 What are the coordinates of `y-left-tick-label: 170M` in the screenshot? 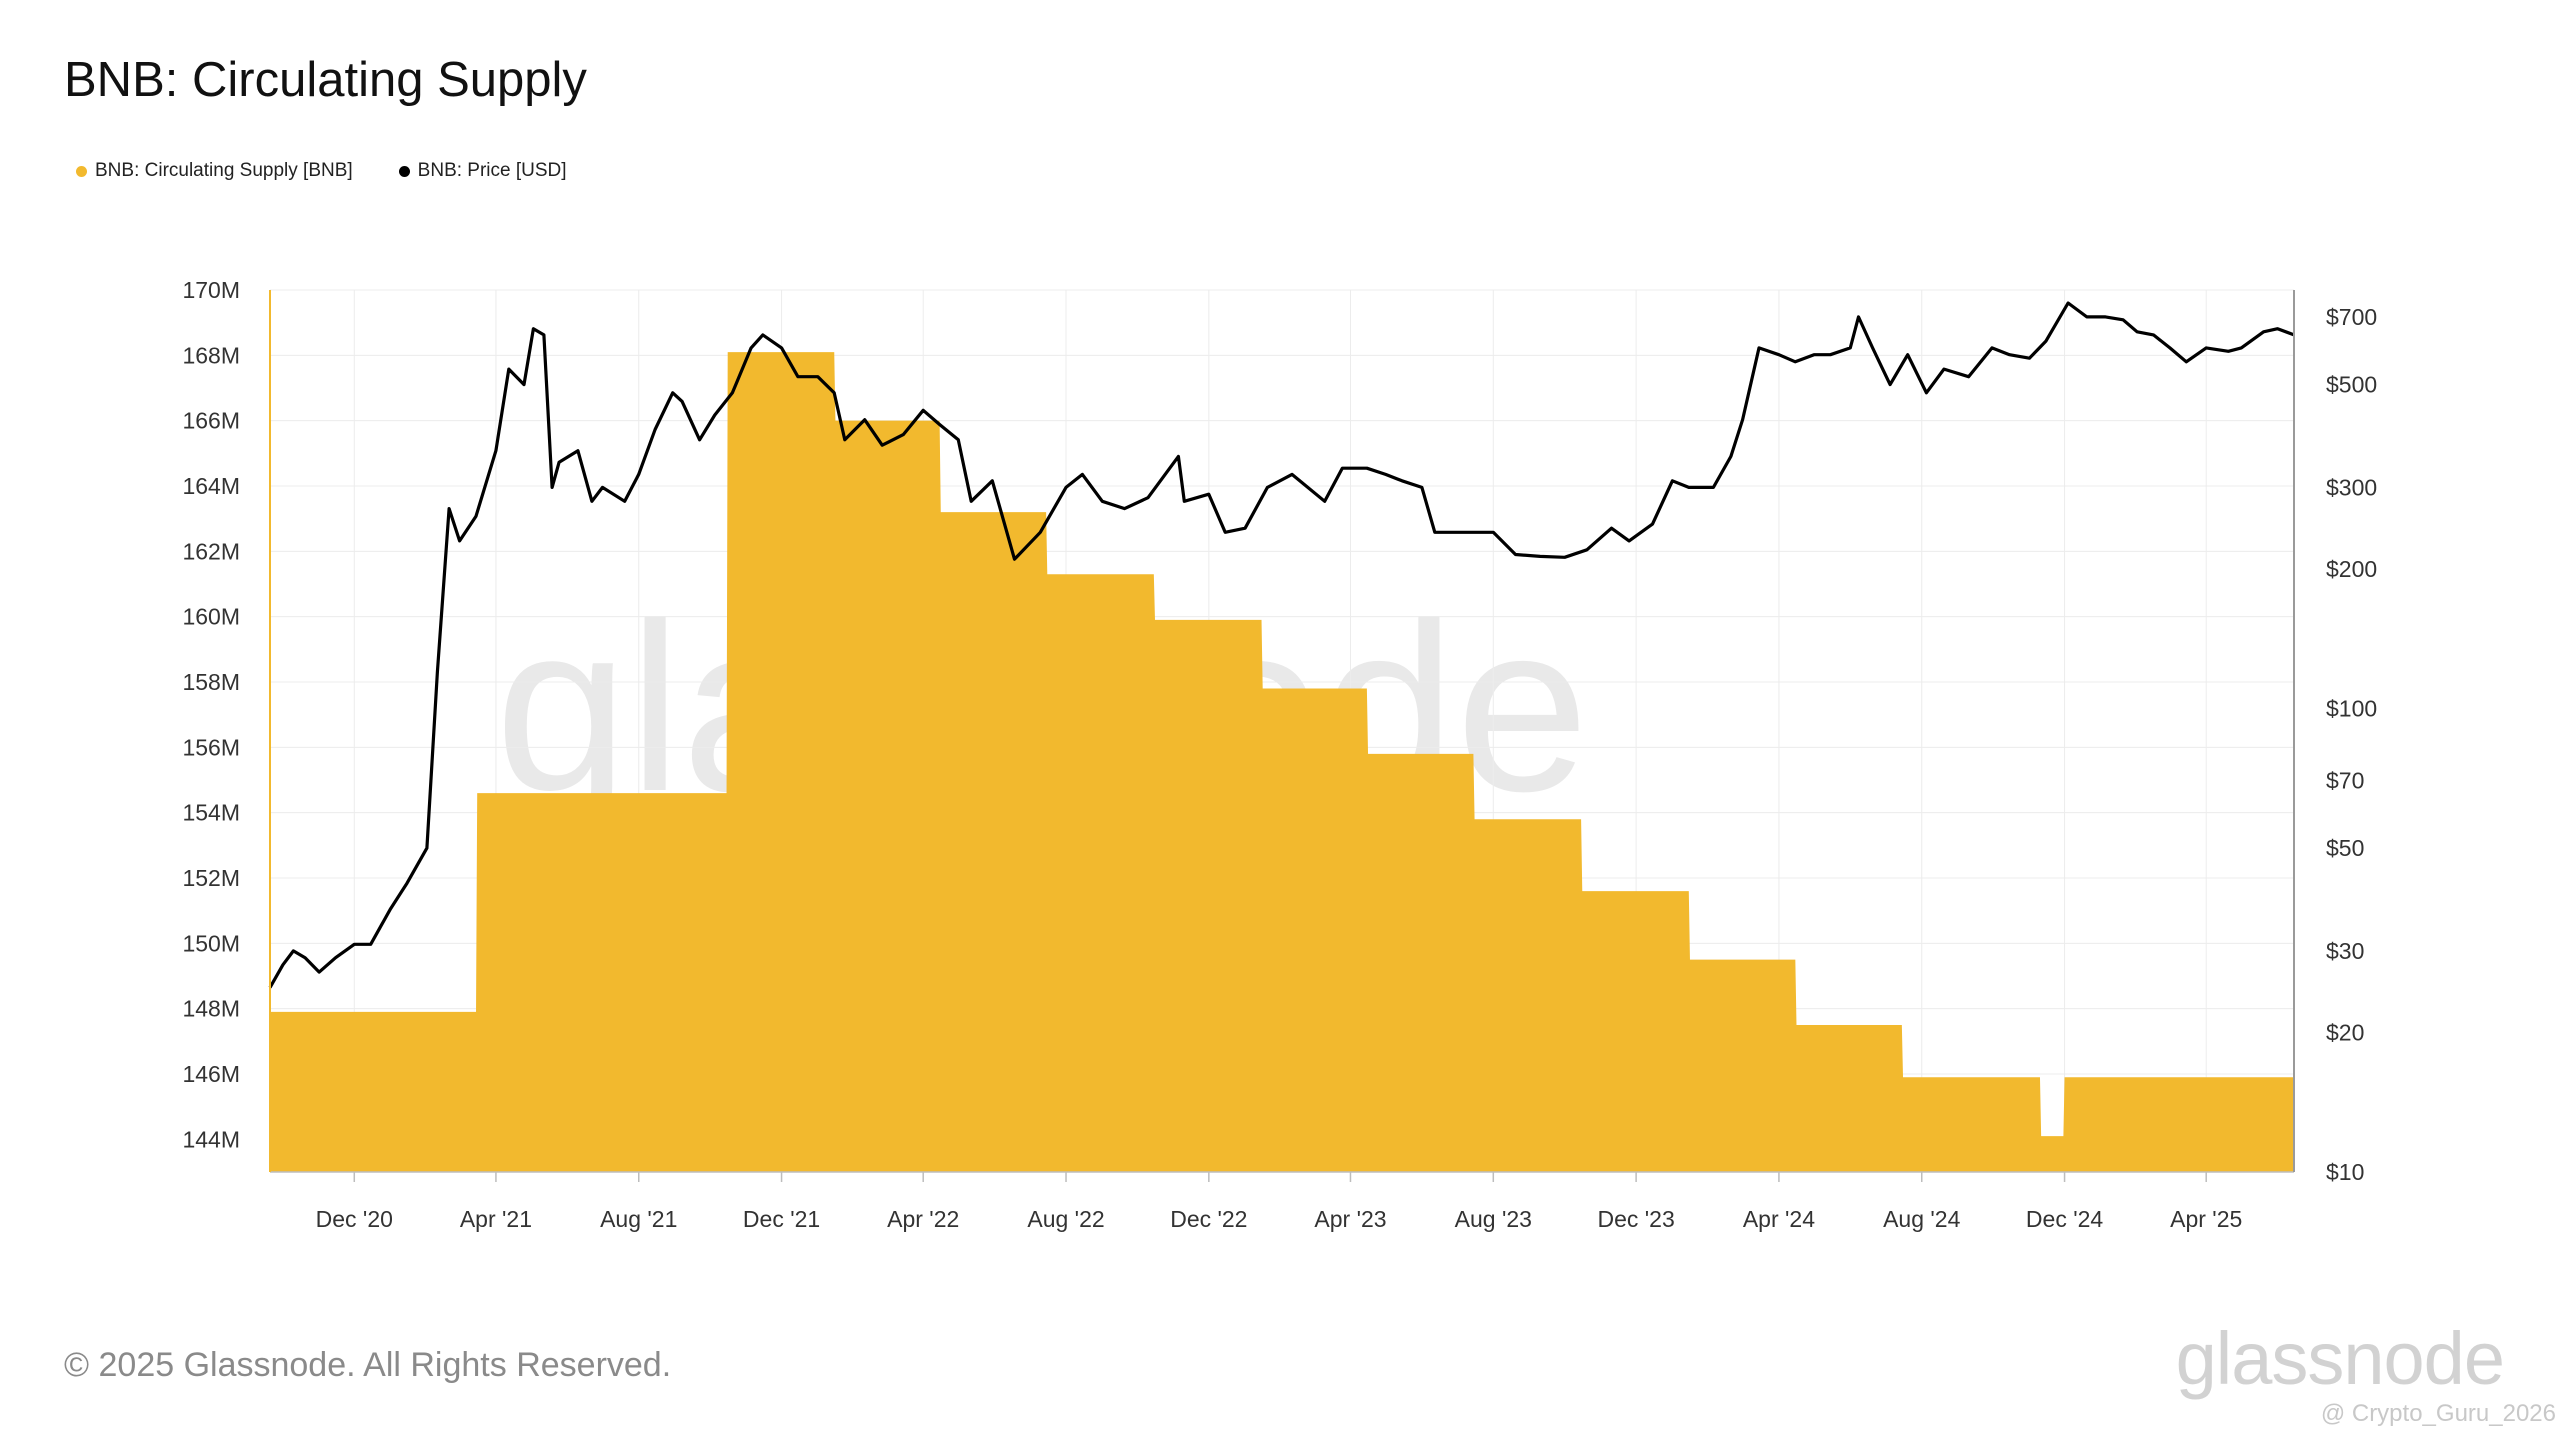 It's located at (211, 290).